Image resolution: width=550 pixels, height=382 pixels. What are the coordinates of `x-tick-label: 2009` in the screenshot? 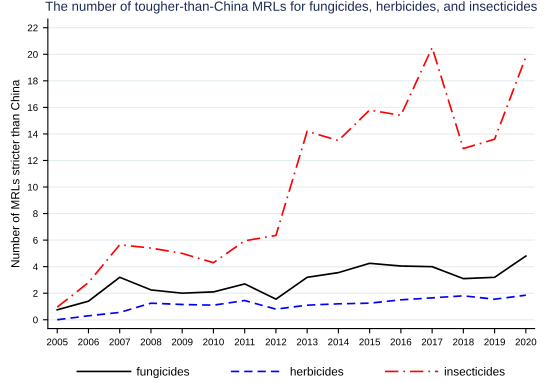 It's located at (182, 342).